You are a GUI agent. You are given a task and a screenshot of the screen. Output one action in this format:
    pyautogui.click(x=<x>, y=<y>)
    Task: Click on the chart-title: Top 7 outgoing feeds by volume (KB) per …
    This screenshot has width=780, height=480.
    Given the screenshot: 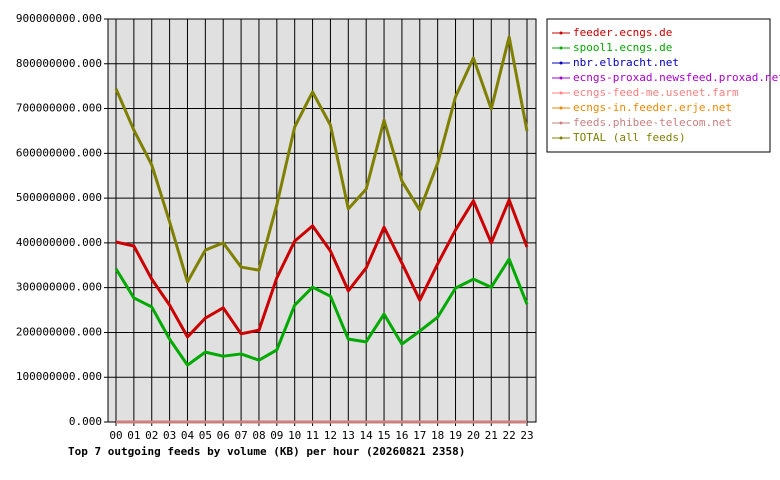 What is the action you would take?
    pyautogui.click(x=266, y=451)
    